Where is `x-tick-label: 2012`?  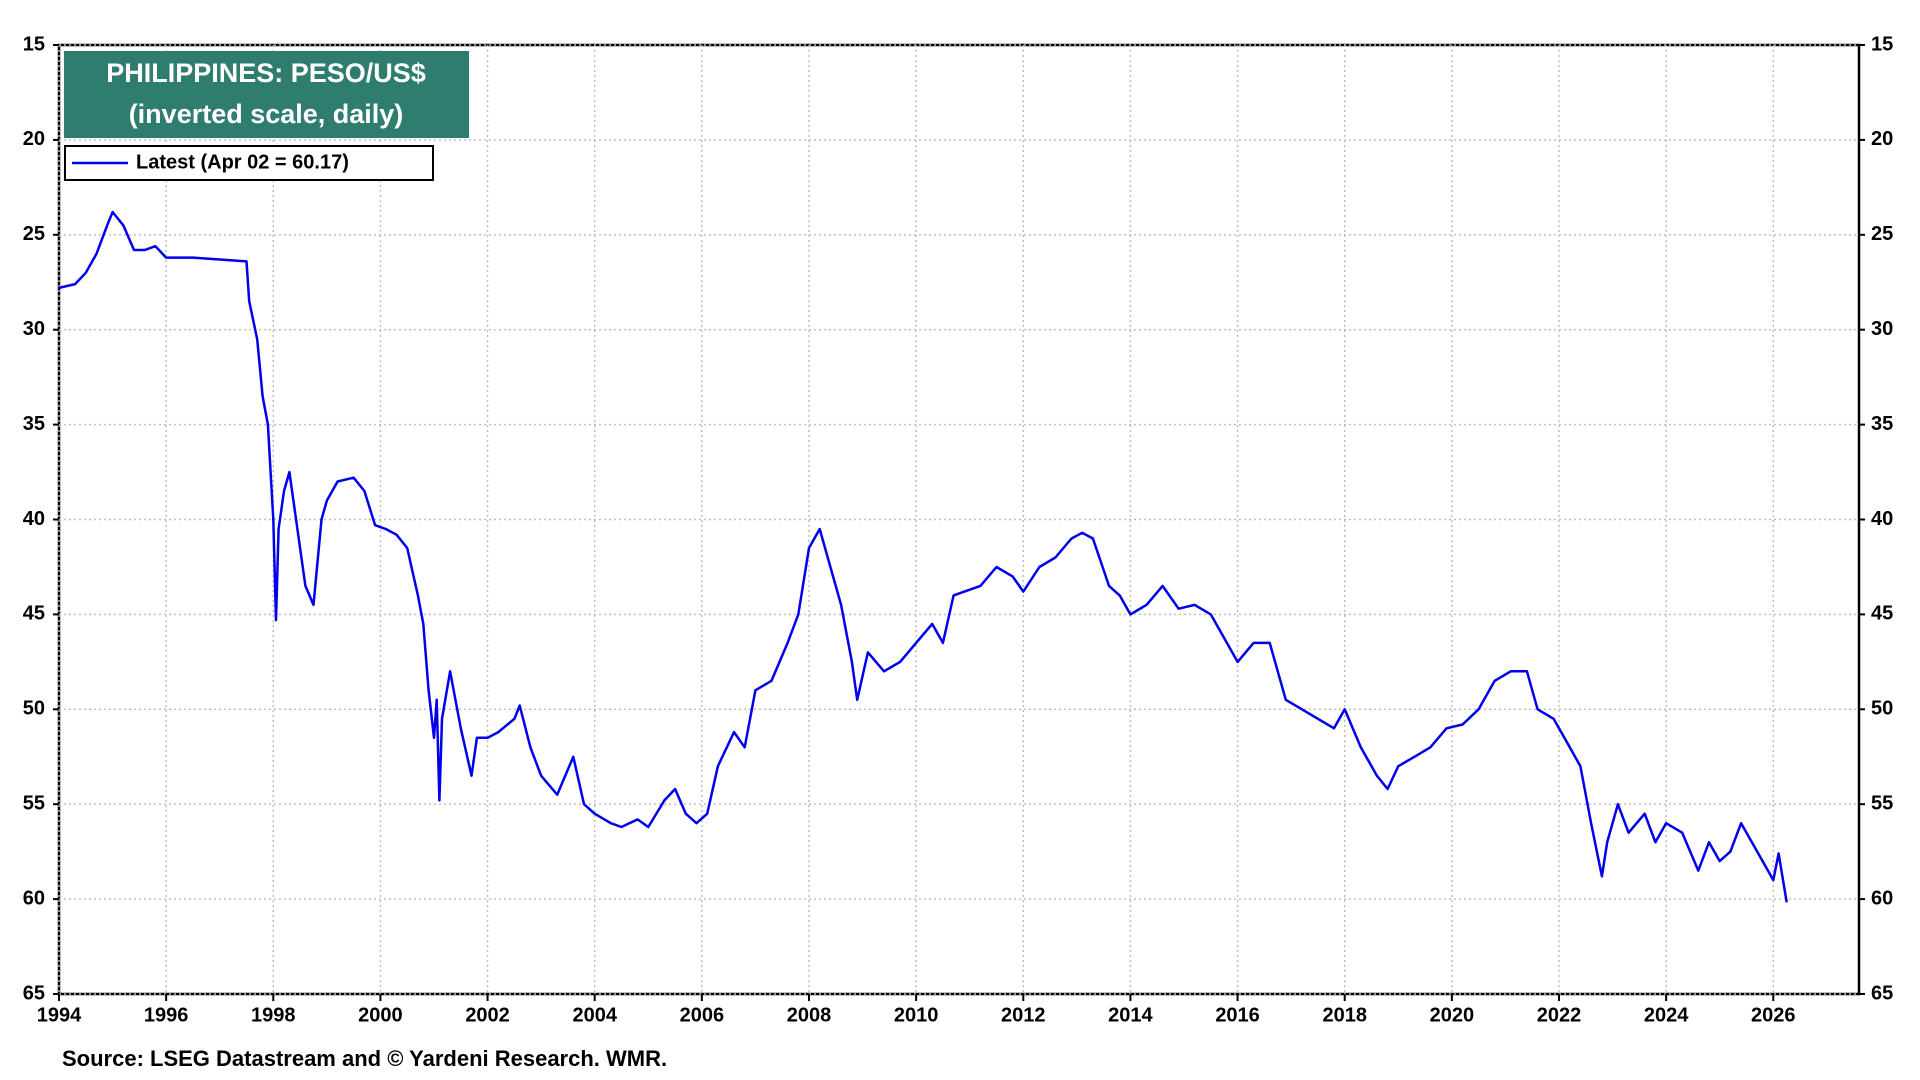 x-tick-label: 2012 is located at coordinates (1023, 1015).